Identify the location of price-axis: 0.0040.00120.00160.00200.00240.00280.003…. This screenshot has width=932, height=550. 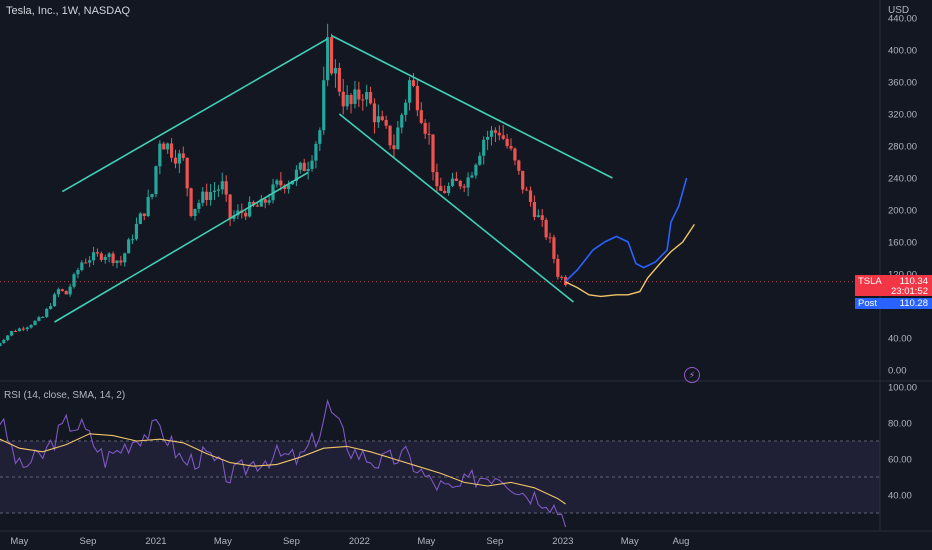
(902, 195).